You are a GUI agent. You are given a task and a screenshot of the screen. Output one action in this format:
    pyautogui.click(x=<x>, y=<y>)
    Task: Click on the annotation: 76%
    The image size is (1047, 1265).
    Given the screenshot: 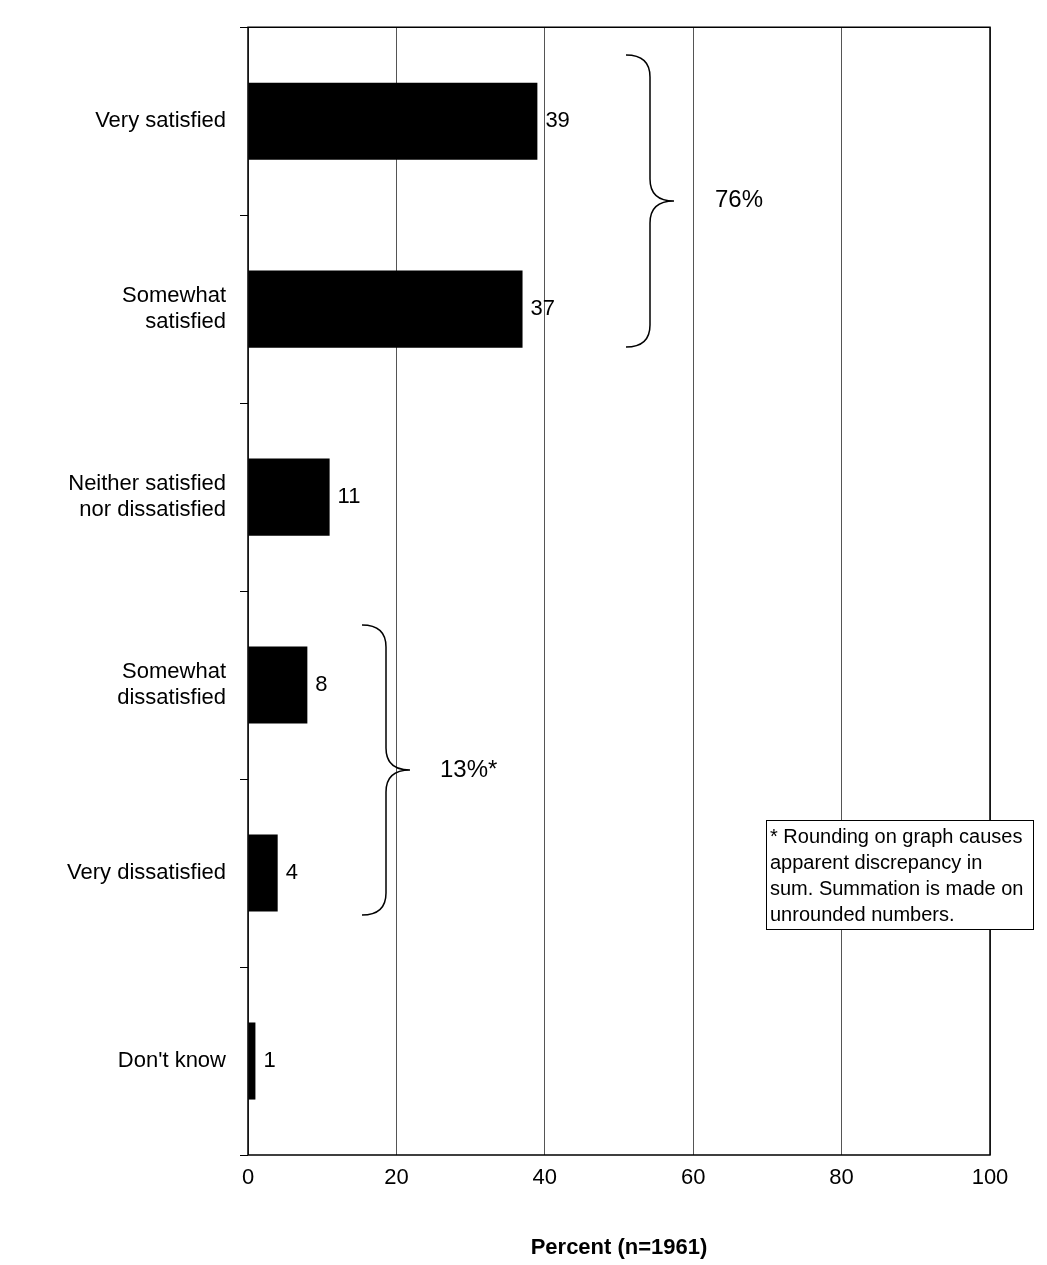 What is the action you would take?
    pyautogui.click(x=739, y=199)
    